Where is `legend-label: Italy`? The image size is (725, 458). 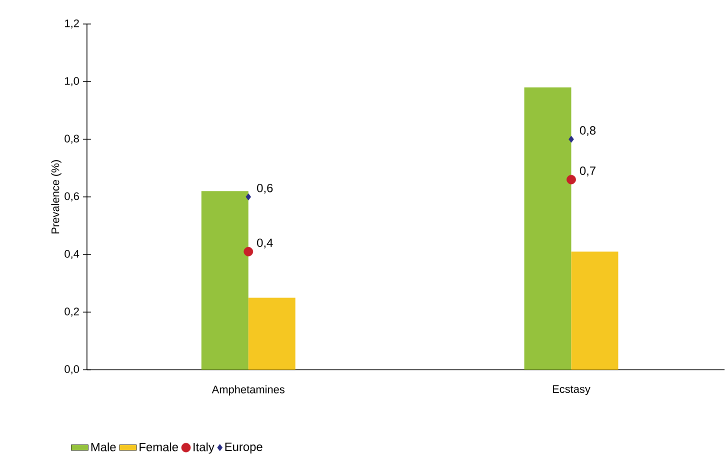
legend-label: Italy is located at coordinates (204, 448).